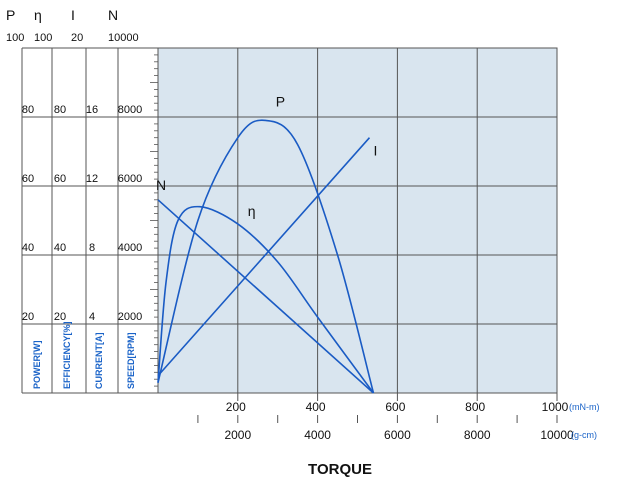  I want to click on x-tick-label-mNm-200: 200, so click(236, 407).